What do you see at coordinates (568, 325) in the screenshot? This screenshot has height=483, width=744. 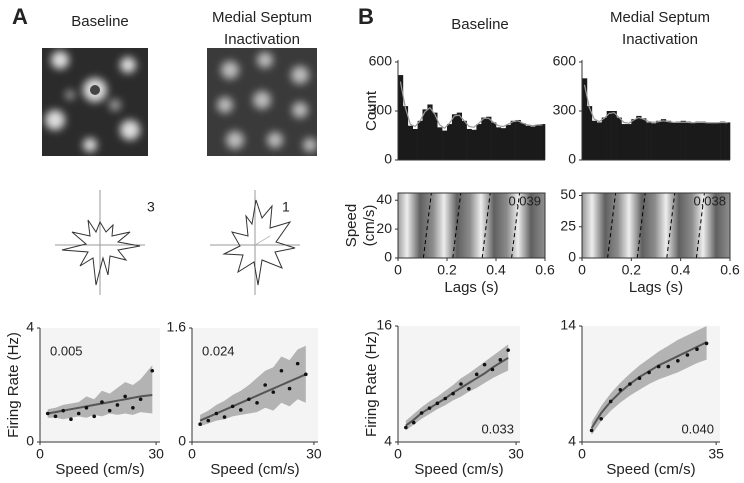 I see `y-tick-label: 14` at bounding box center [568, 325].